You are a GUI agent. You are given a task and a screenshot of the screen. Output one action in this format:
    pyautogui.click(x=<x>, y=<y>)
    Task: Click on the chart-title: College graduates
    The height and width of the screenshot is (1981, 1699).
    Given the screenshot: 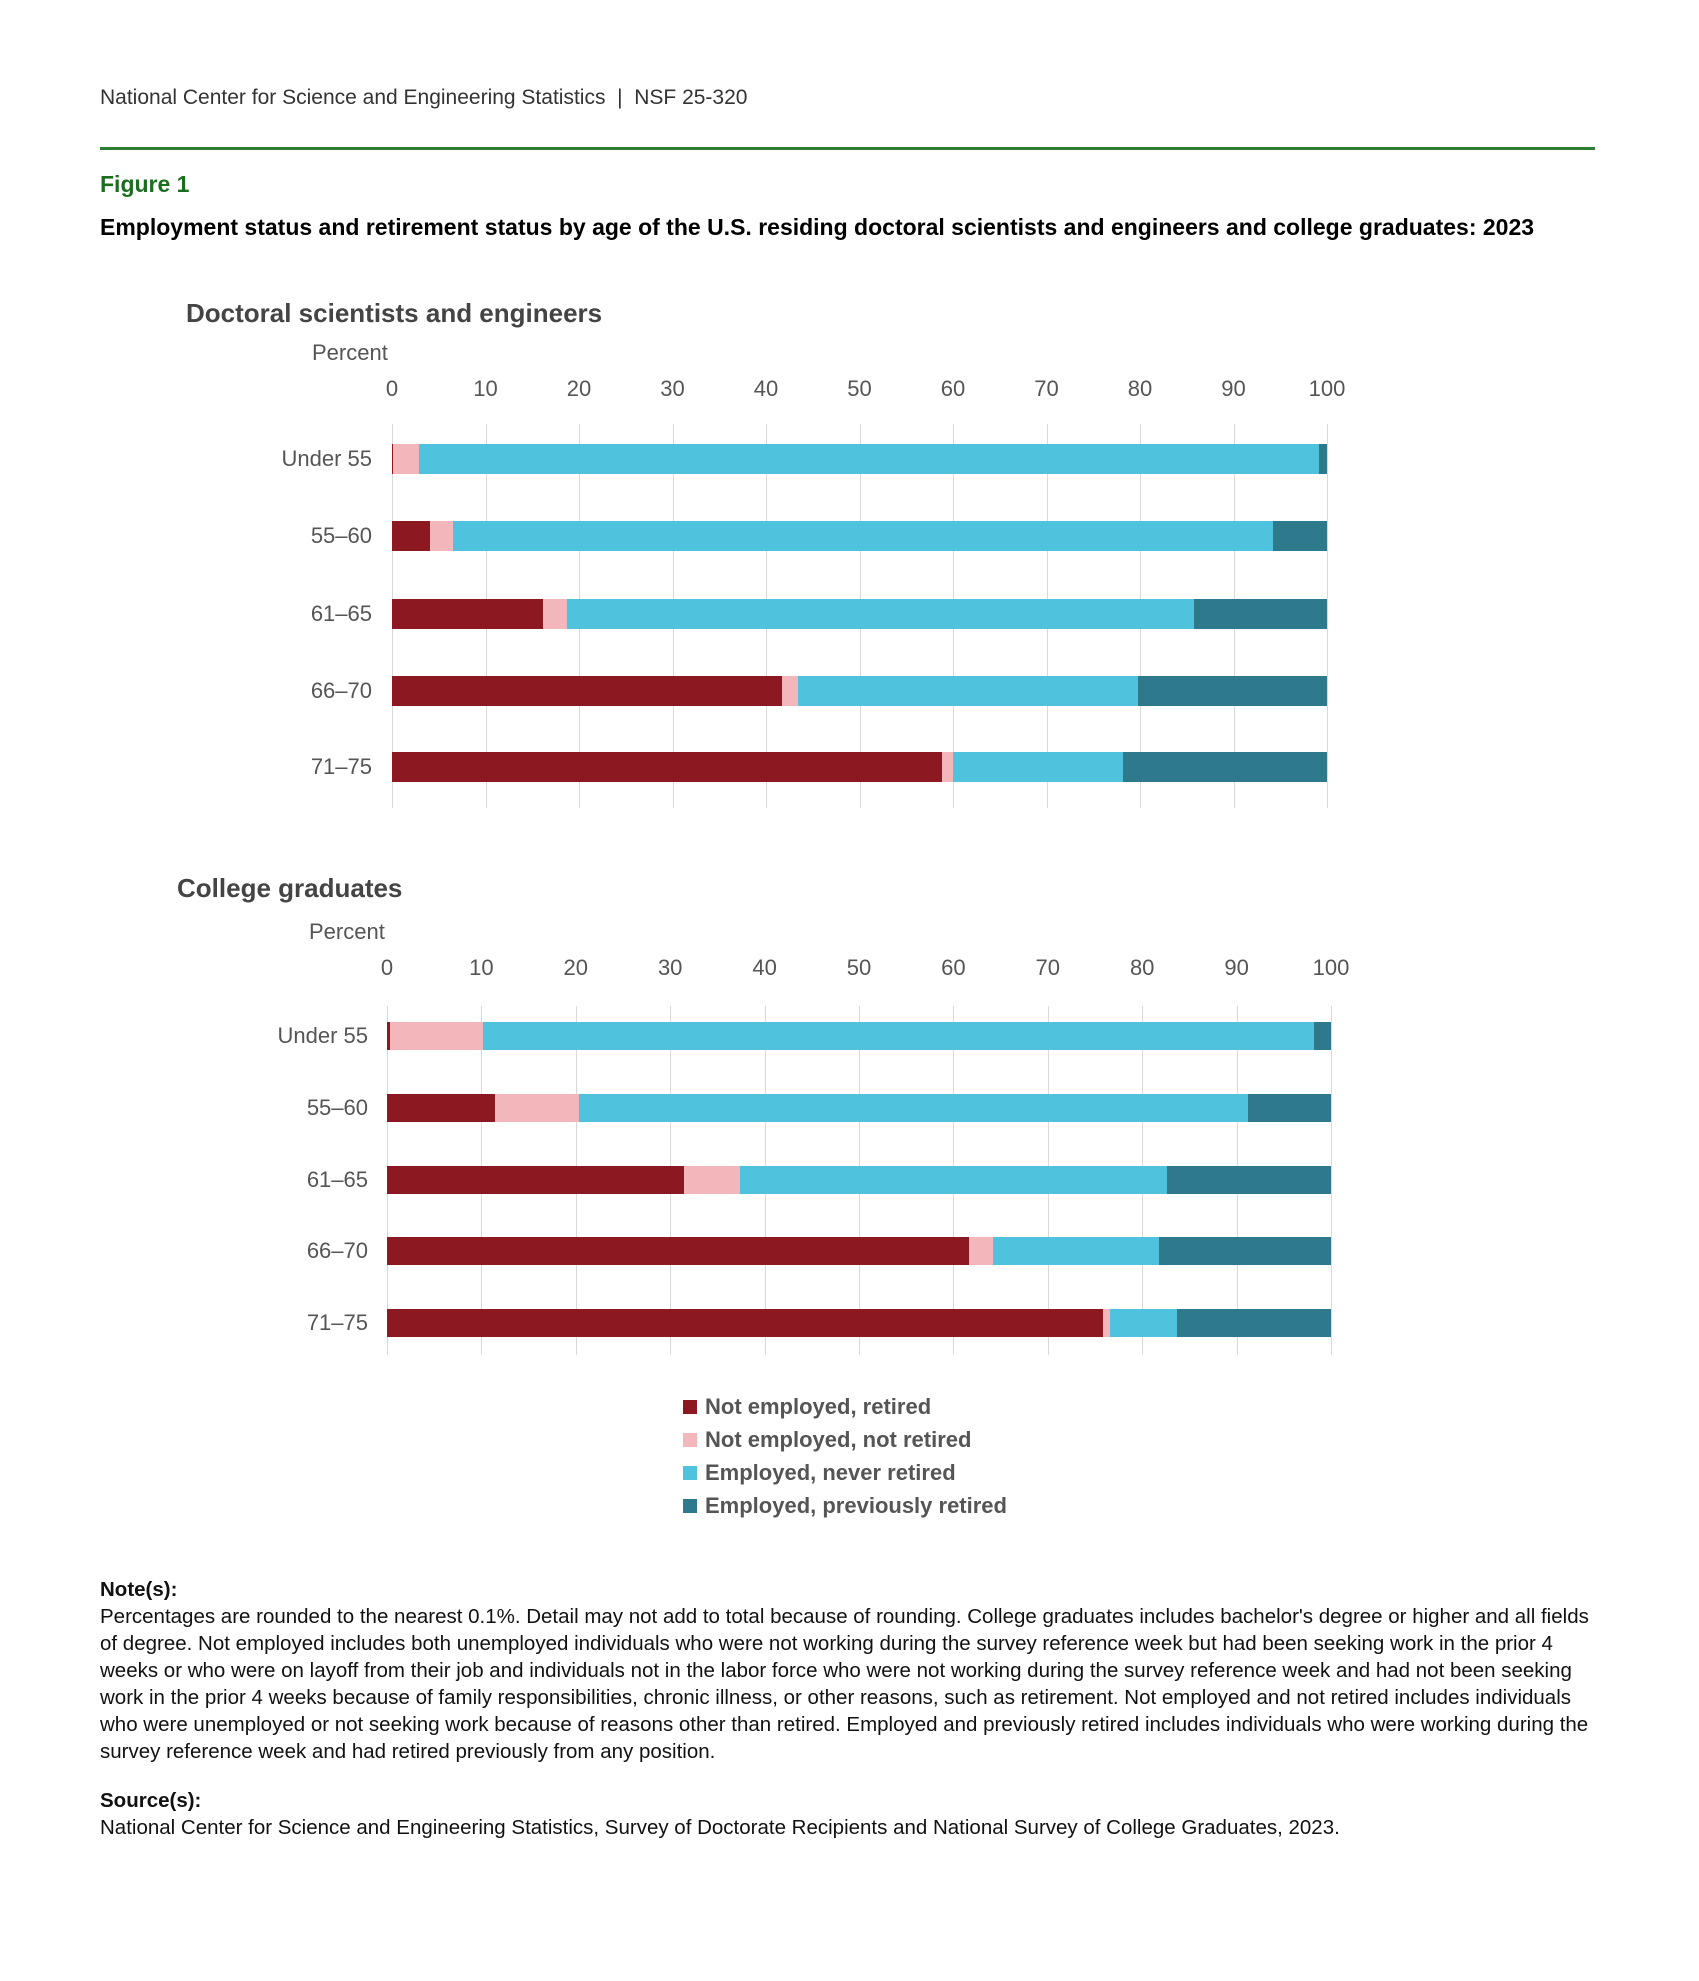 What is the action you would take?
    pyautogui.click(x=290, y=888)
    